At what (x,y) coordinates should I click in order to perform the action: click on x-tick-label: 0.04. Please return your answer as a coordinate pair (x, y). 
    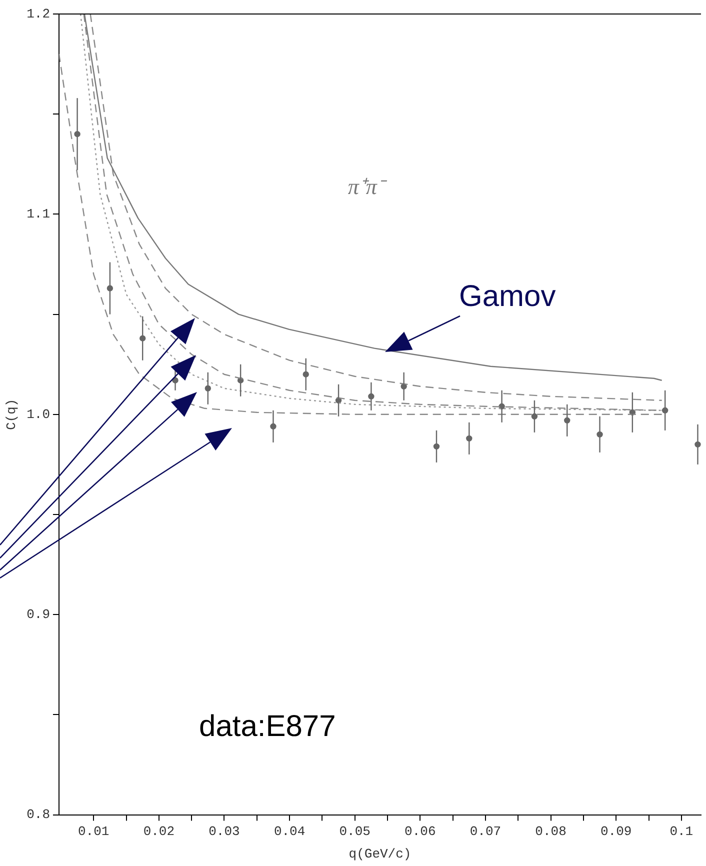
    Looking at the image, I should click on (290, 832).